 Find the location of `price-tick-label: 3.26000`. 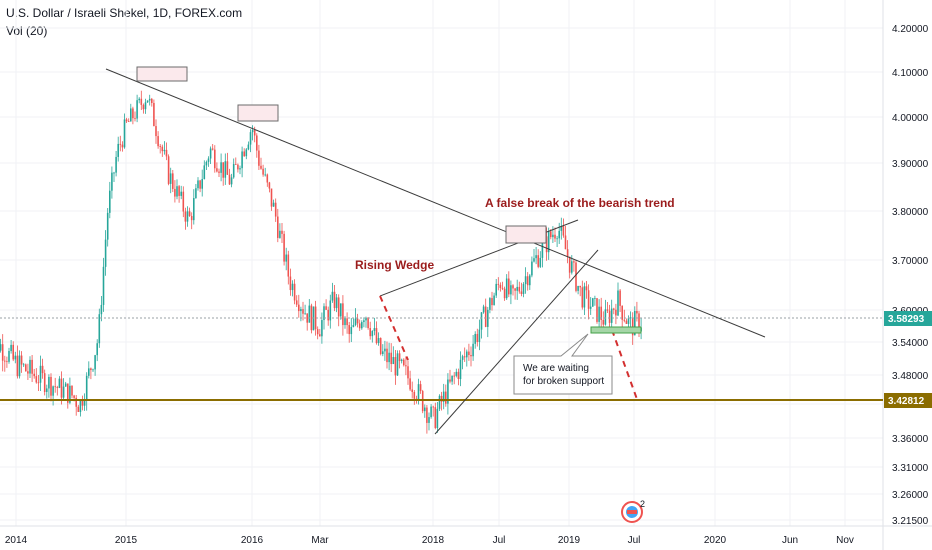

price-tick-label: 3.26000 is located at coordinates (910, 495).